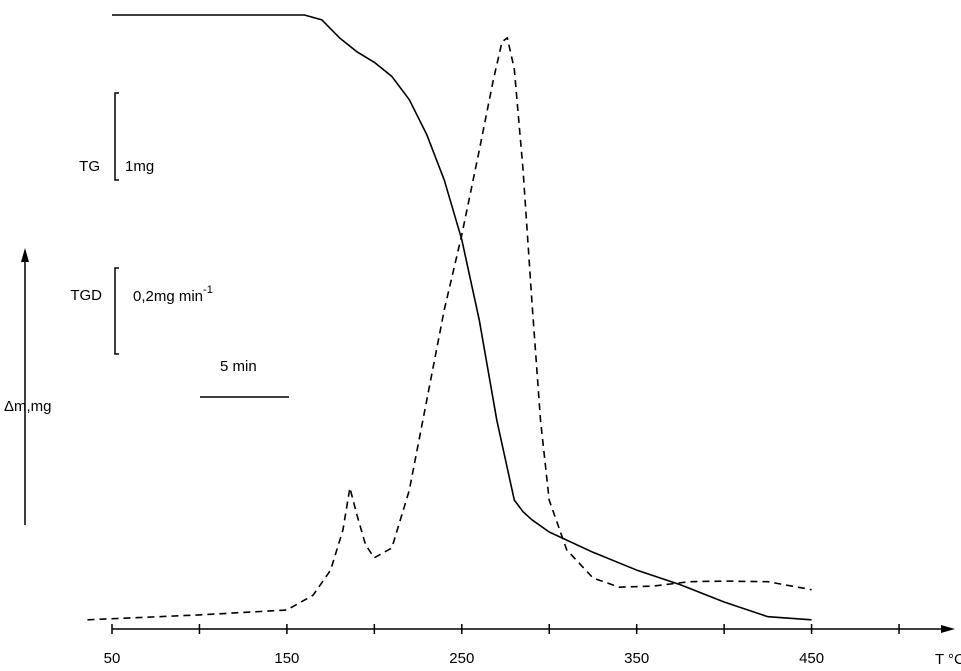 Image resolution: width=961 pixels, height=671 pixels. I want to click on x-tick-label: 450, so click(811, 658).